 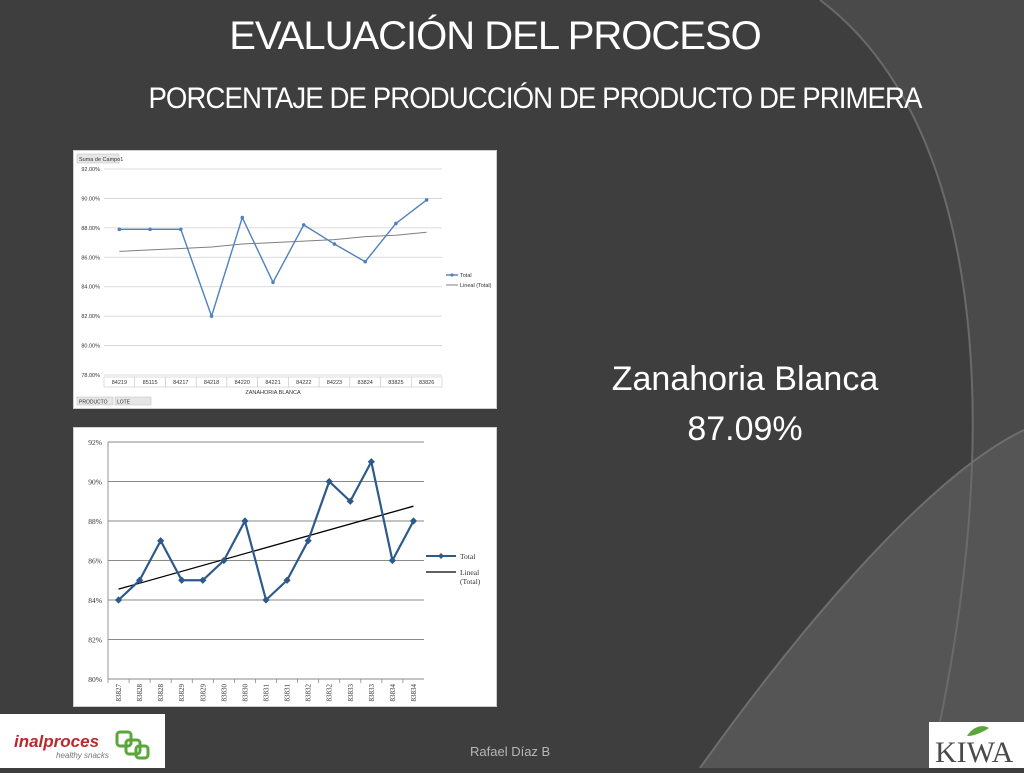 I want to click on svg-text: inalproces, so click(x=56, y=741).